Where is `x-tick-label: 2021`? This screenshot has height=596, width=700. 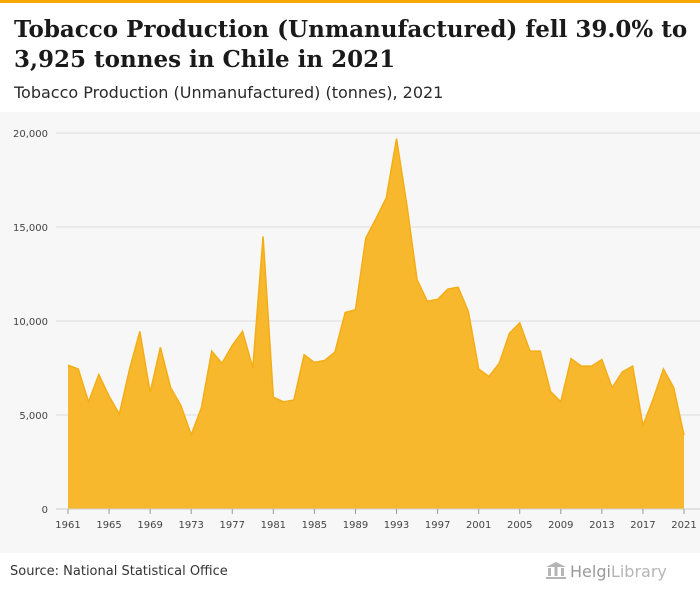 x-tick-label: 2021 is located at coordinates (683, 525).